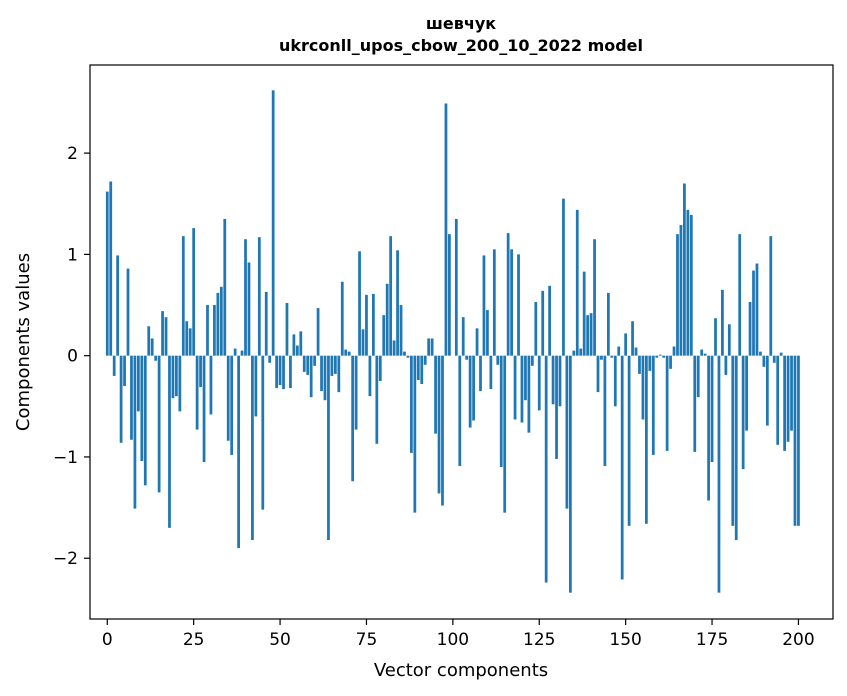 The width and height of the screenshot is (847, 696). I want to click on y-tick-label: 1, so click(72, 255).